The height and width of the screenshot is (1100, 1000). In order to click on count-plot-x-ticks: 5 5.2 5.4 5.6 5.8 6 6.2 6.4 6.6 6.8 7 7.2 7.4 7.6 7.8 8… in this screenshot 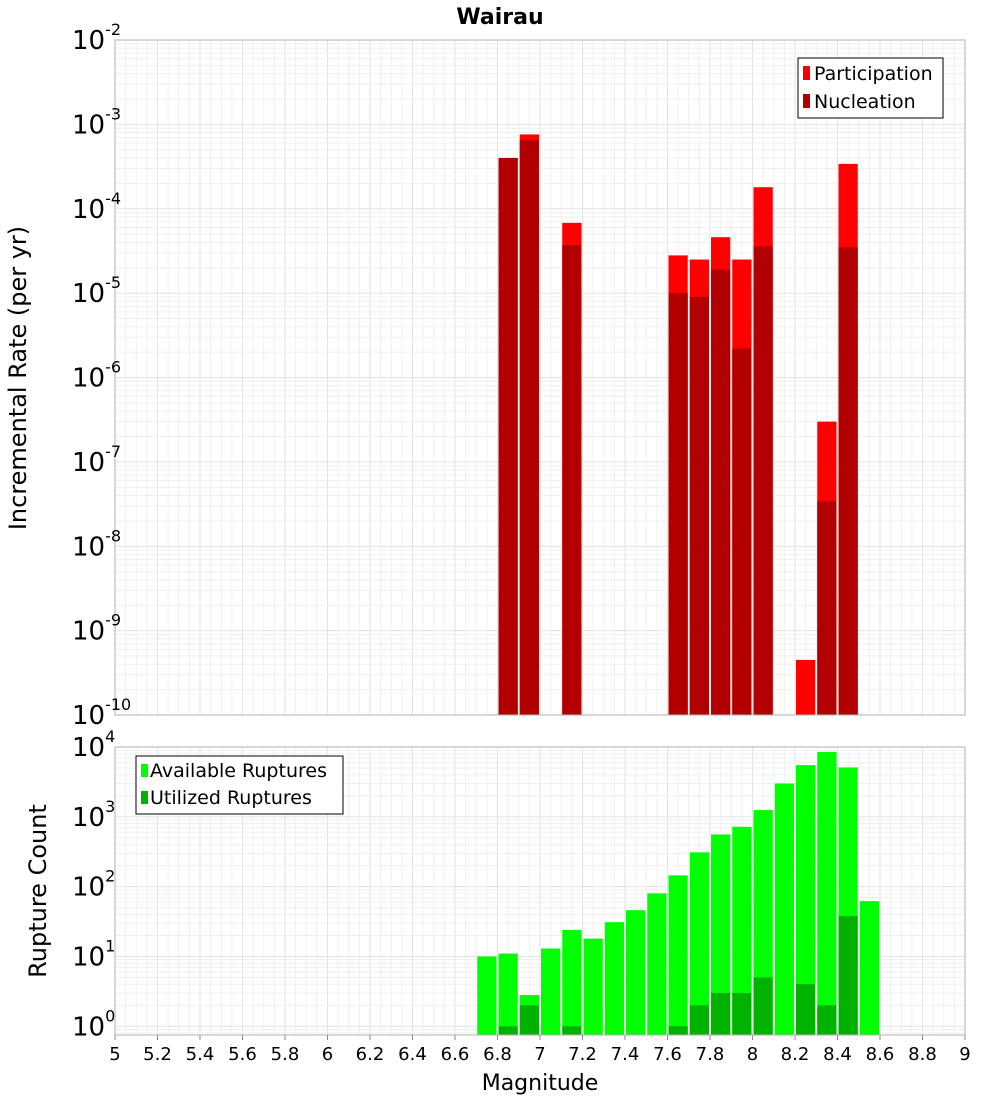, I will do `click(540, 1050)`.